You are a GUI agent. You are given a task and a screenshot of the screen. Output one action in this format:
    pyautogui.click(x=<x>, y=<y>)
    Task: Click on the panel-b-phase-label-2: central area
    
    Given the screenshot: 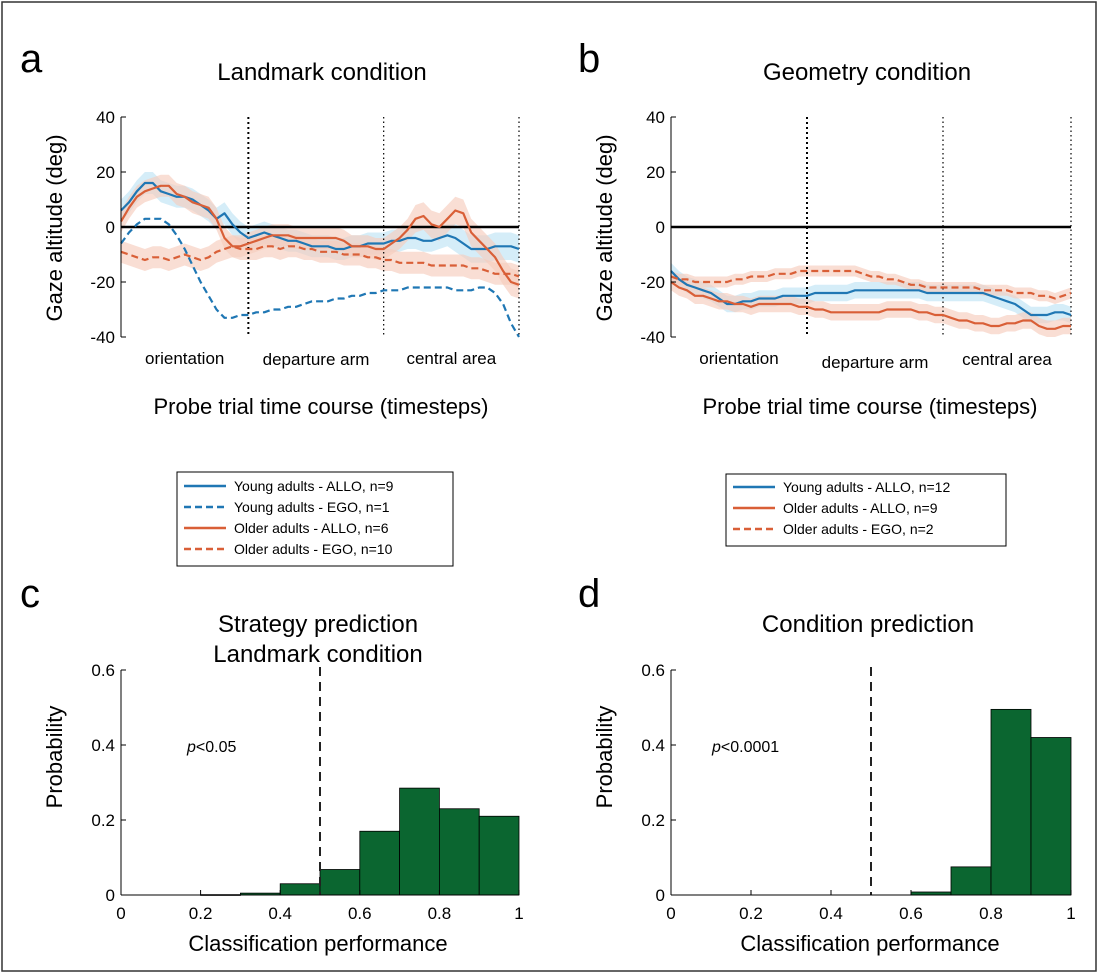 What is the action you would take?
    pyautogui.click(x=1007, y=359)
    